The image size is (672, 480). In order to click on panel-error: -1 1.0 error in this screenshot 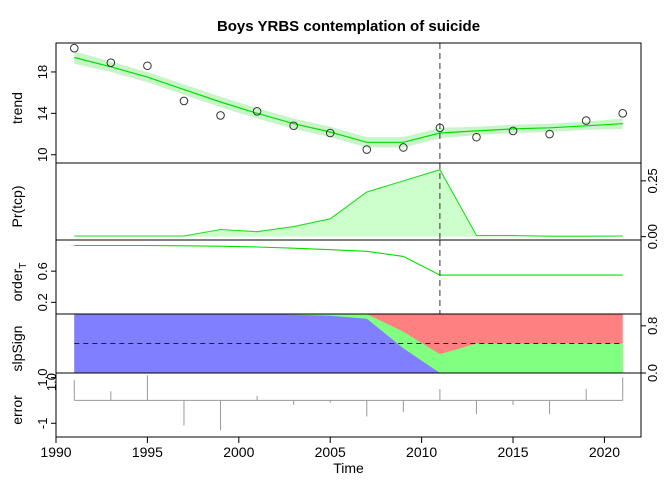, I will do `click(325, 403)`.